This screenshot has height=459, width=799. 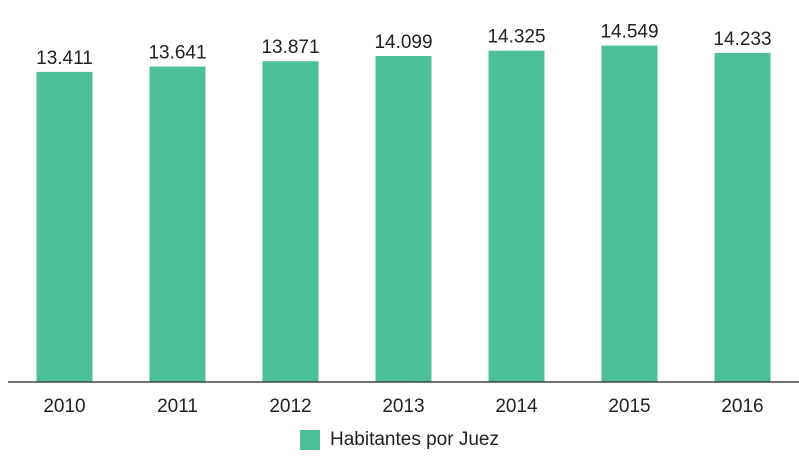 I want to click on legend: Habitantes por Juez, so click(x=399, y=440).